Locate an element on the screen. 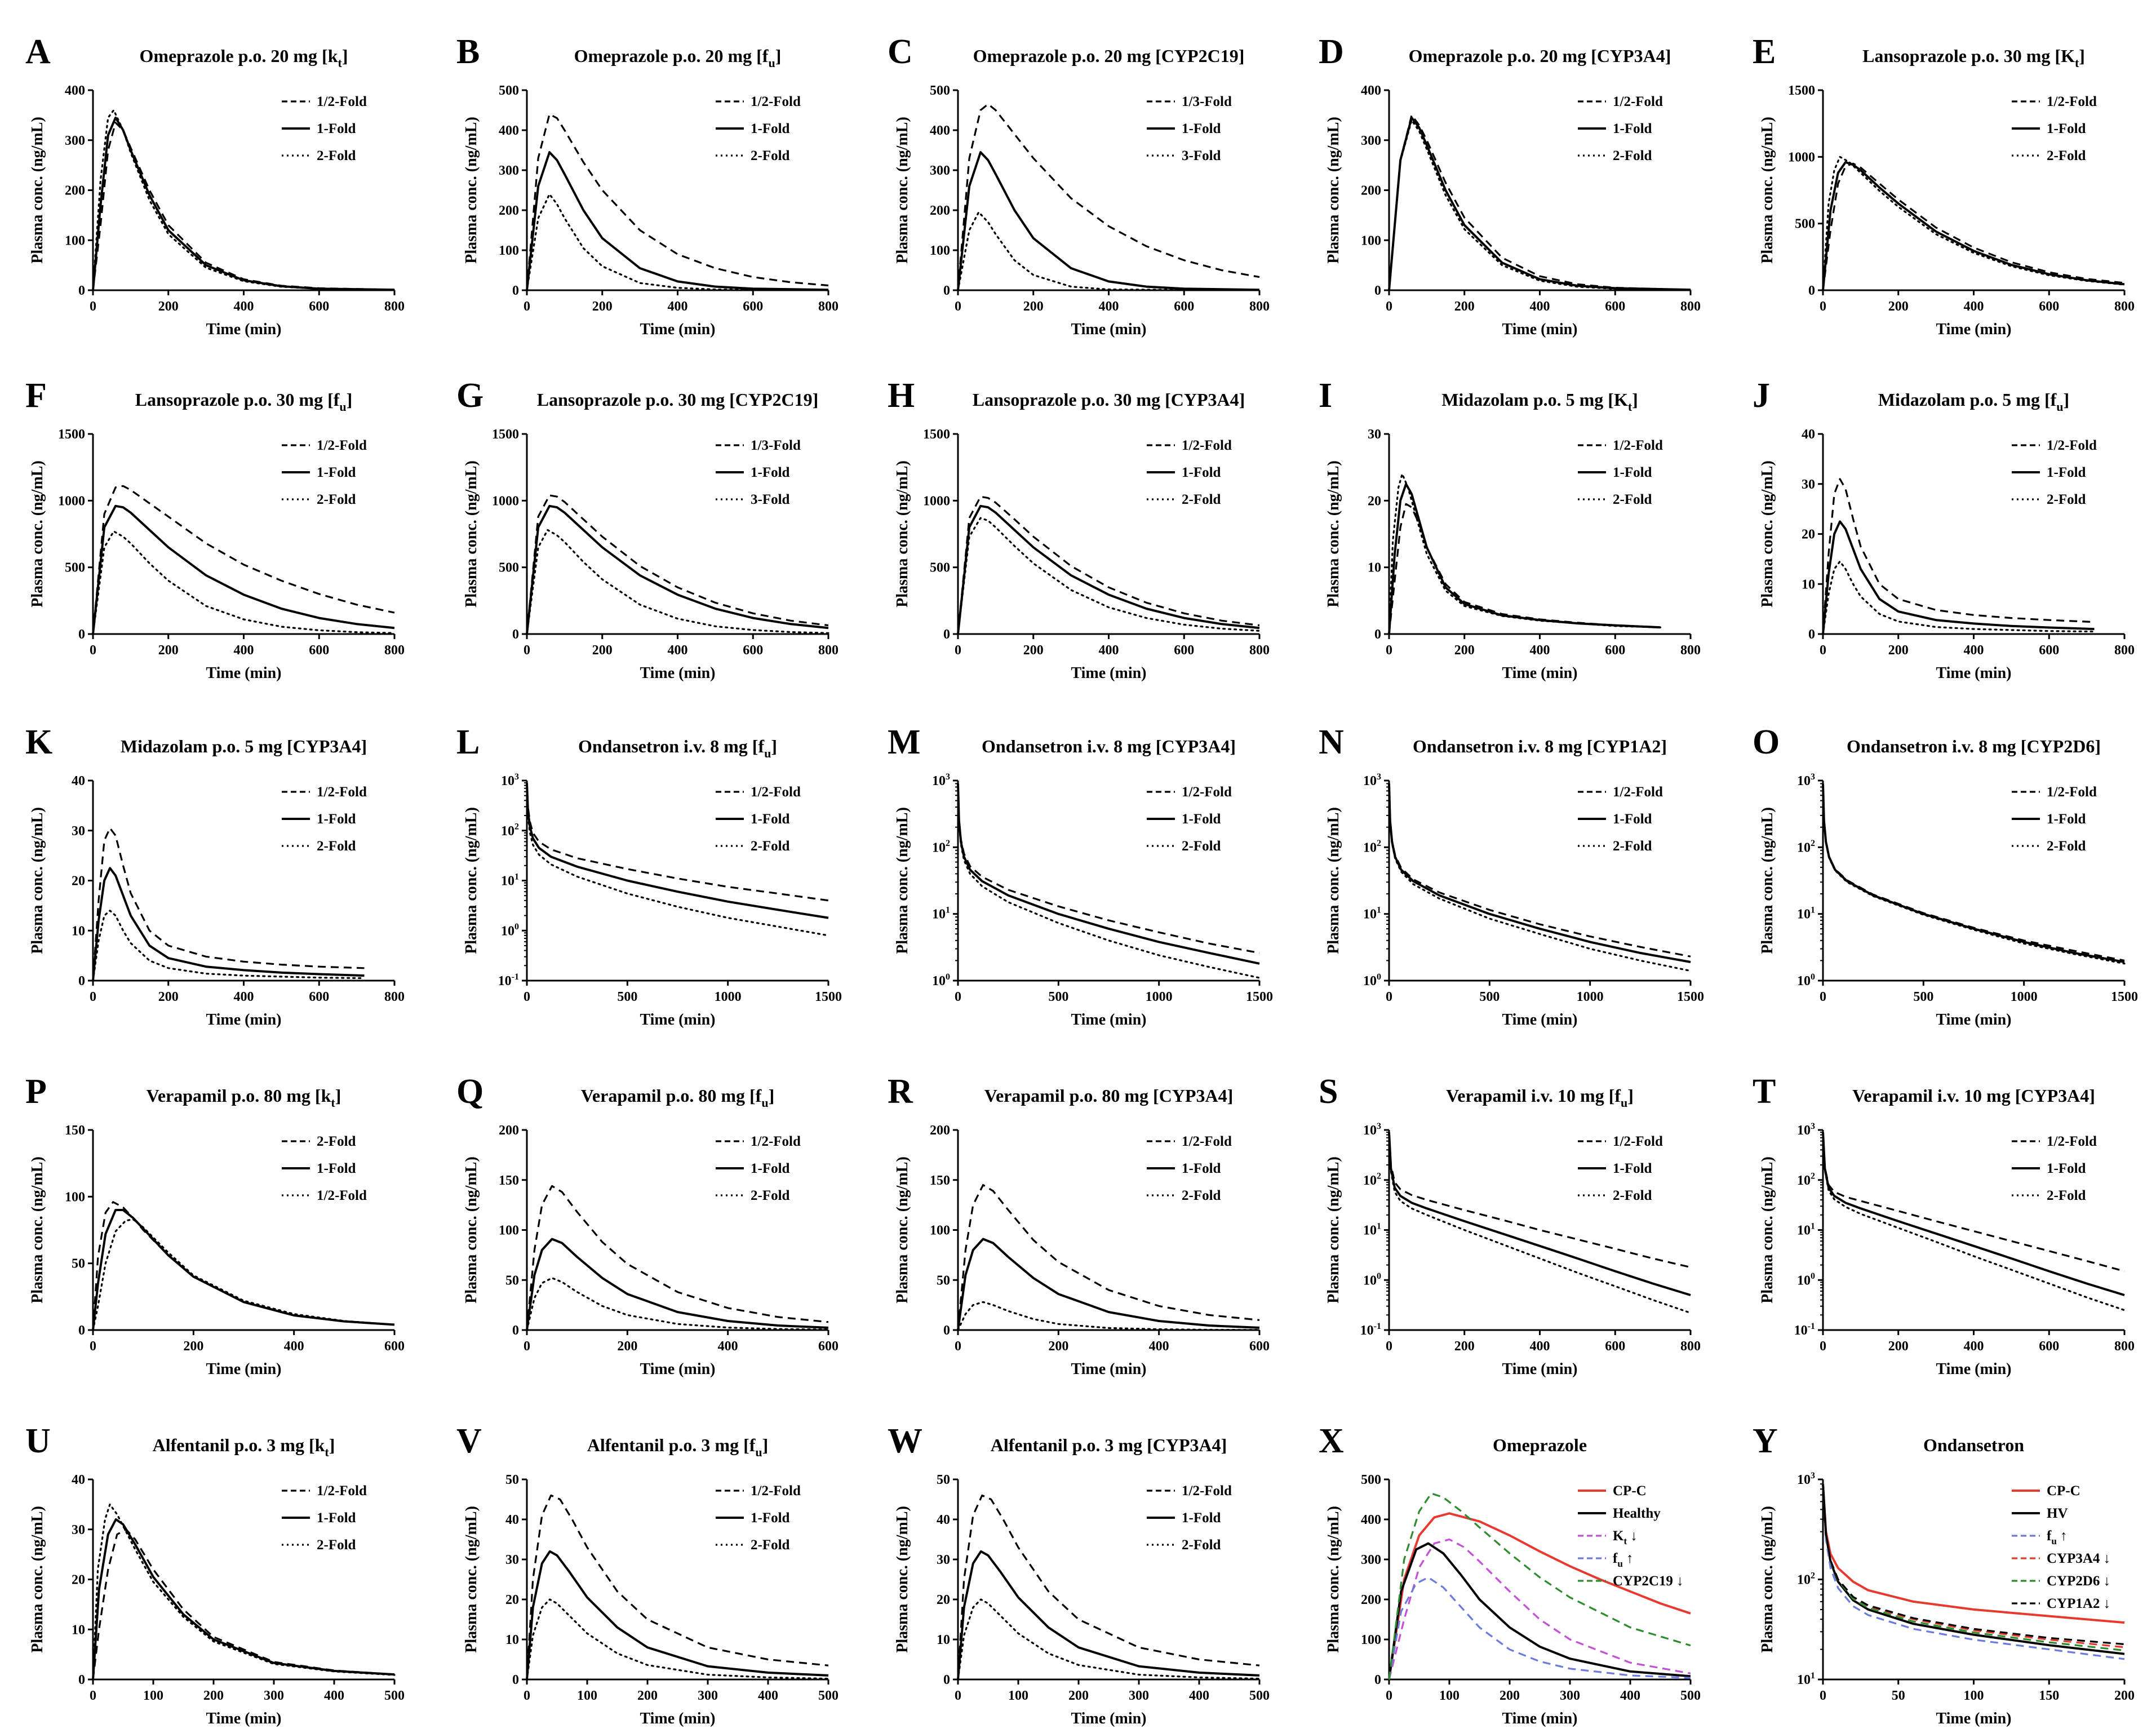 The image size is (2156, 1733). panel-letter: D is located at coordinates (1331, 52).